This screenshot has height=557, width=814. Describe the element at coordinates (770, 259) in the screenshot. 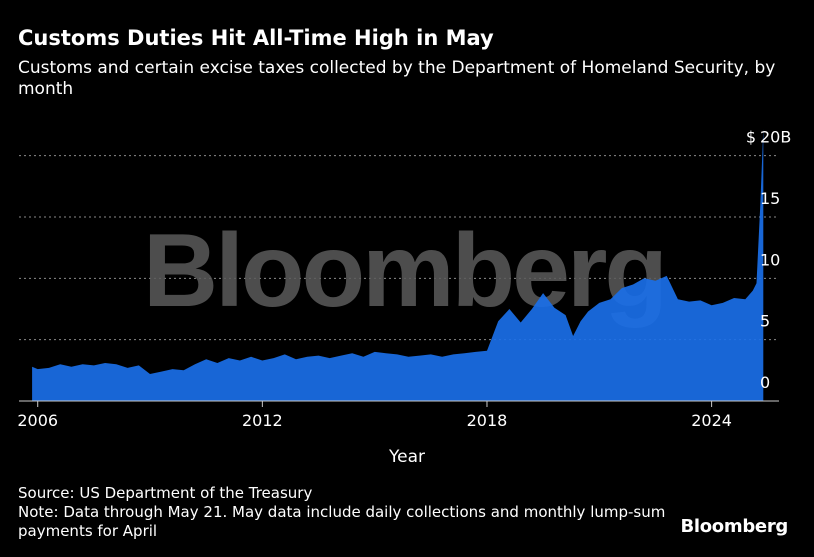

I see `y-tick-label: 10` at that location.